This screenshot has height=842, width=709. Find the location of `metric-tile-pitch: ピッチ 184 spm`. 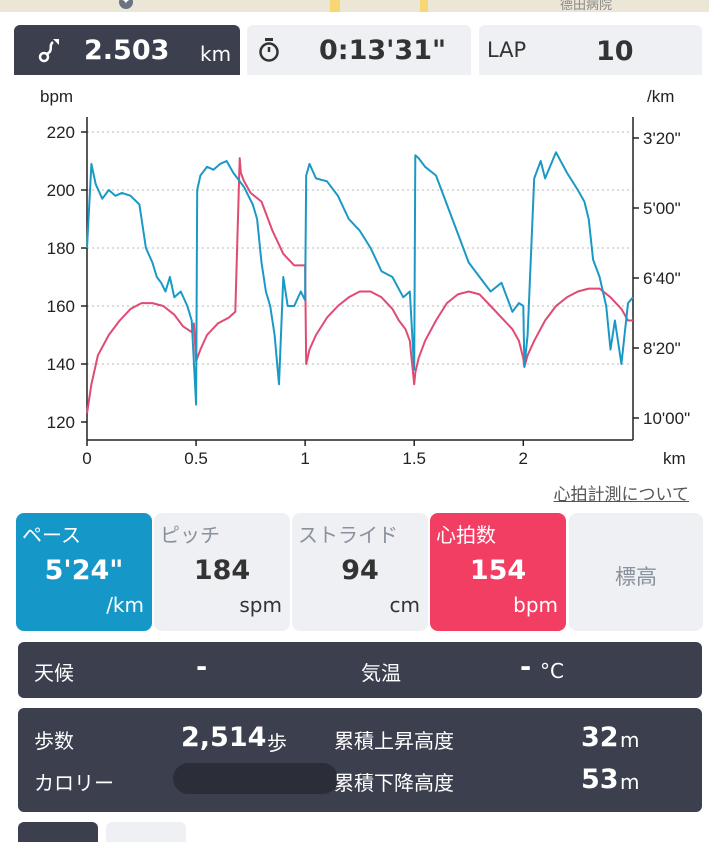

metric-tile-pitch: ピッチ 184 spm is located at coordinates (222, 572).